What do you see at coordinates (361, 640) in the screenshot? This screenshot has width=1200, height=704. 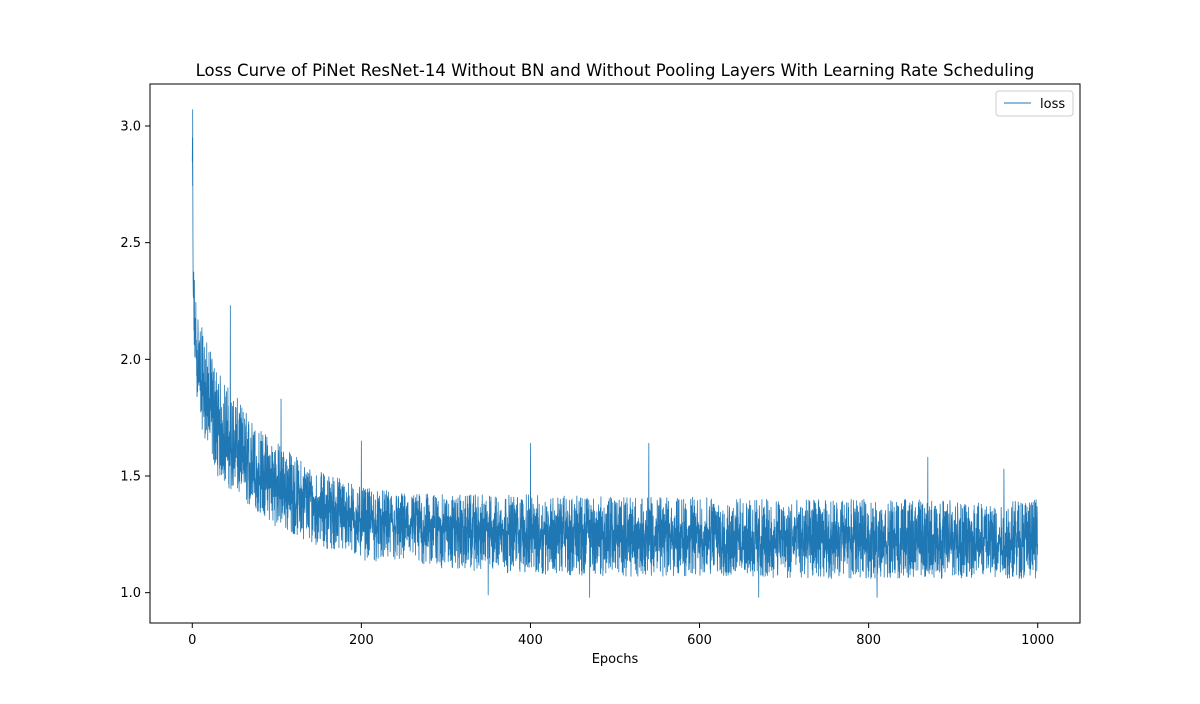 I see `x-tick-label: 200` at bounding box center [361, 640].